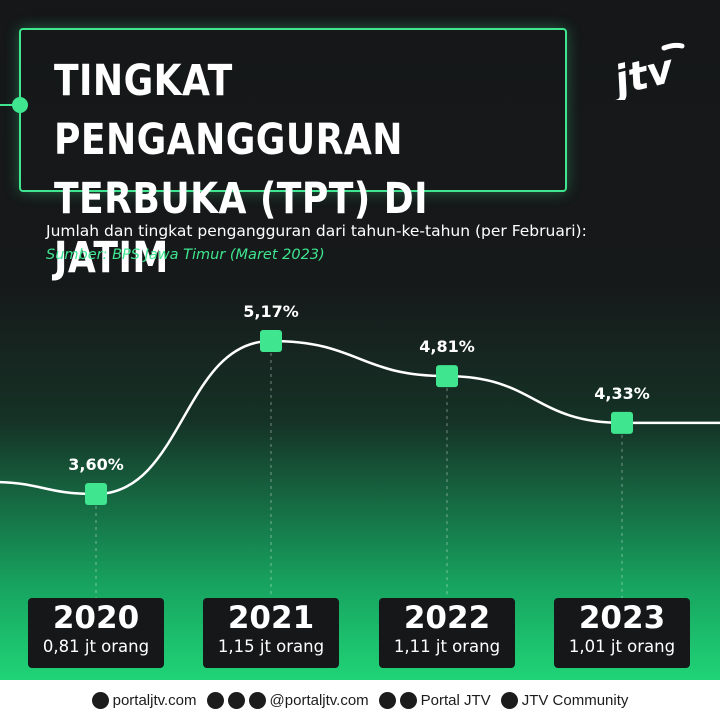 This screenshot has width=720, height=720. What do you see at coordinates (271, 618) in the screenshot?
I see `year-label: 2021` at bounding box center [271, 618].